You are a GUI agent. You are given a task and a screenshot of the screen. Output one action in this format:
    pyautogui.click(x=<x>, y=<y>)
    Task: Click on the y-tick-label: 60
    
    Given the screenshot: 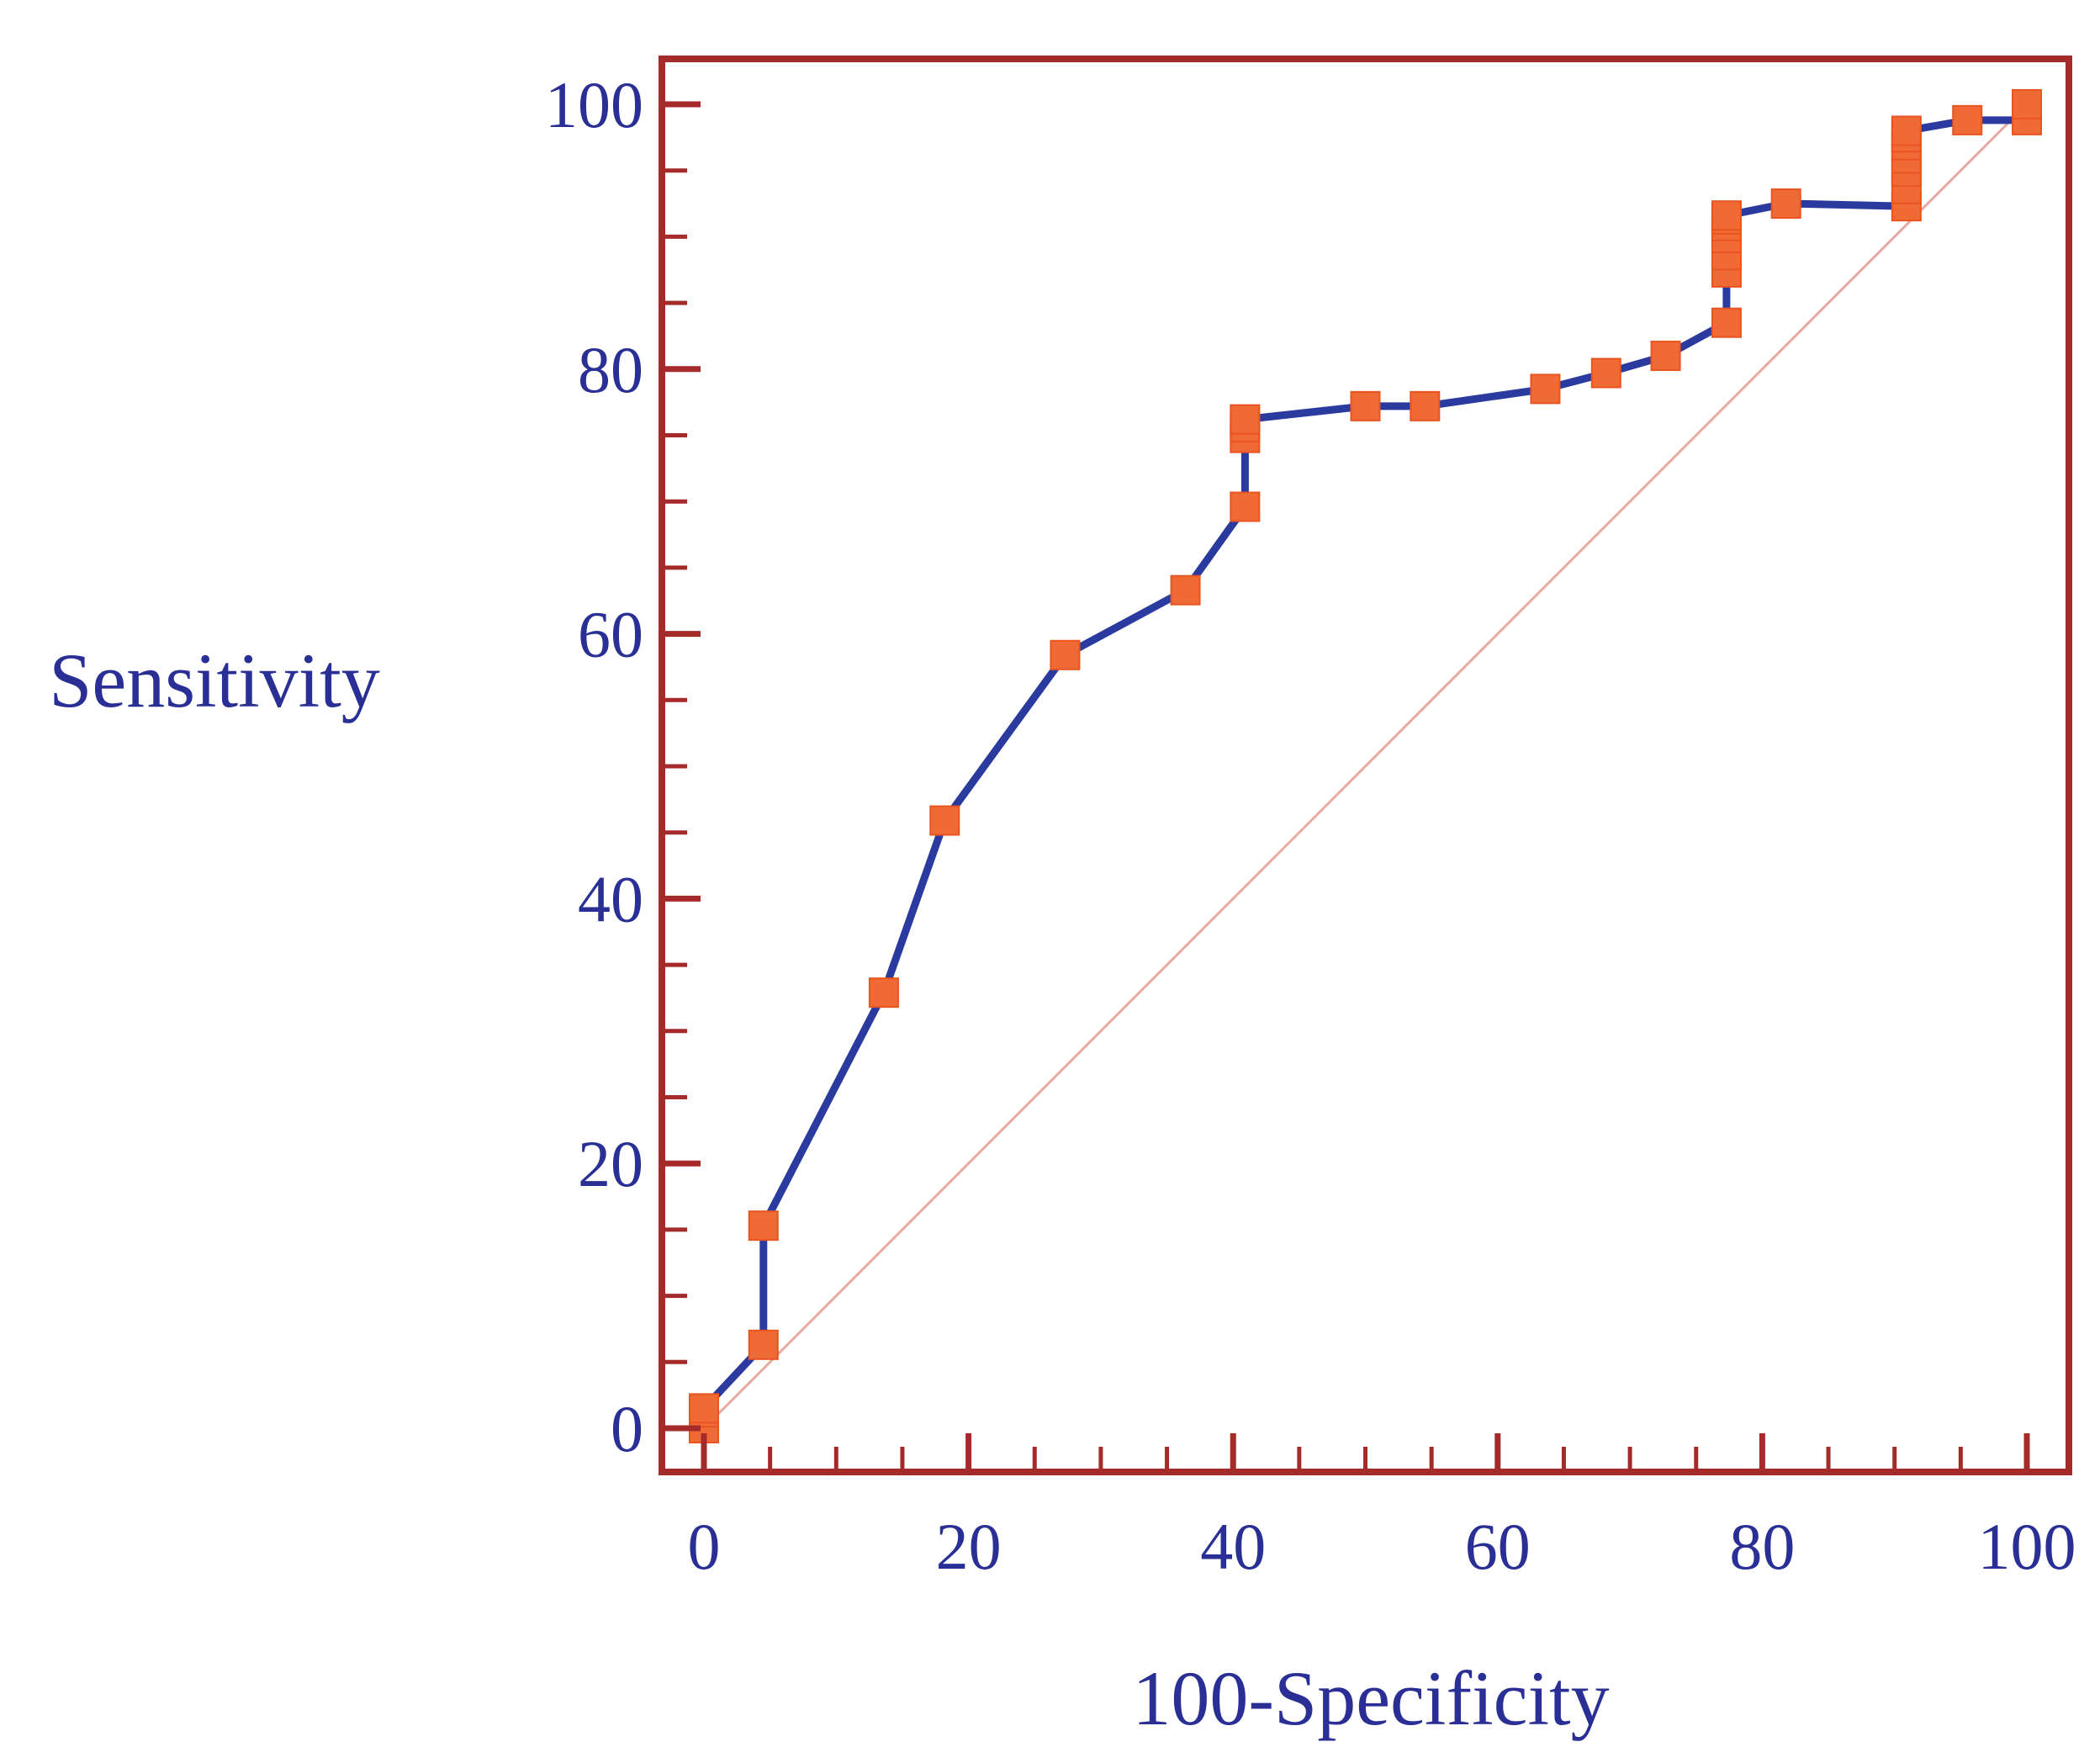 What is the action you would take?
    pyautogui.click(x=610, y=634)
    